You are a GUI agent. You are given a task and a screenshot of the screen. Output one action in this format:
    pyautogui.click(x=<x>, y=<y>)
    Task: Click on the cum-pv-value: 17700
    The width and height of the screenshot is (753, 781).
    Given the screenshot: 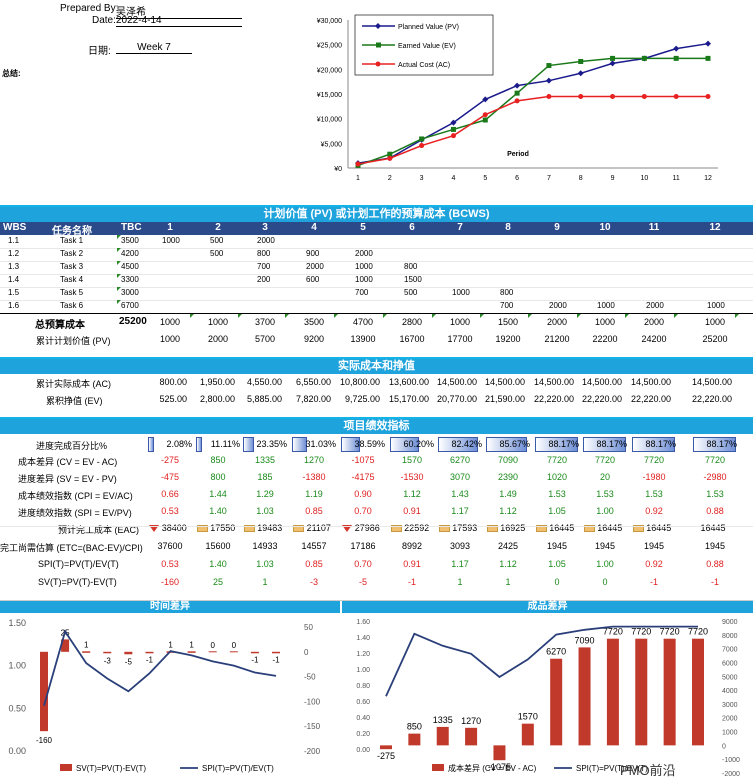 What is the action you would take?
    pyautogui.click(x=460, y=339)
    